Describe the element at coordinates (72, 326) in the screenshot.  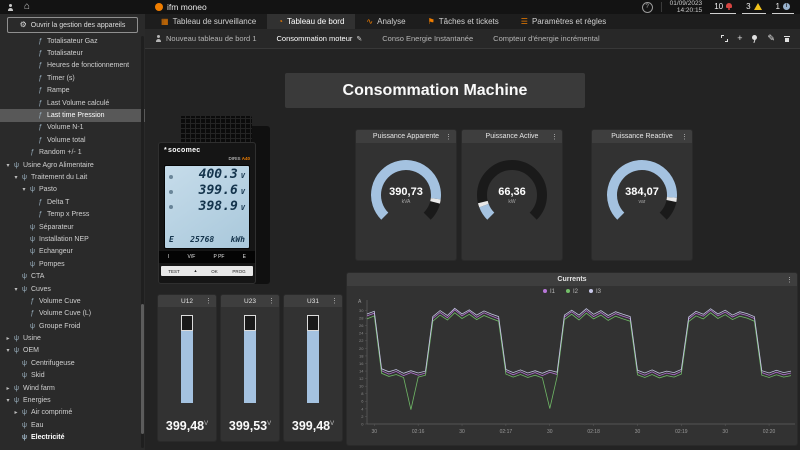
I see `tree-item-groupe-froid: ψ Groupe Froid` at that location.